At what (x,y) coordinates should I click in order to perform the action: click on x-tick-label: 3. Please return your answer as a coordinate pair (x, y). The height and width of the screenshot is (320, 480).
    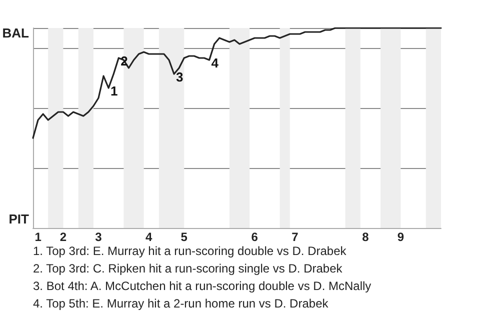
    Looking at the image, I should click on (98, 237).